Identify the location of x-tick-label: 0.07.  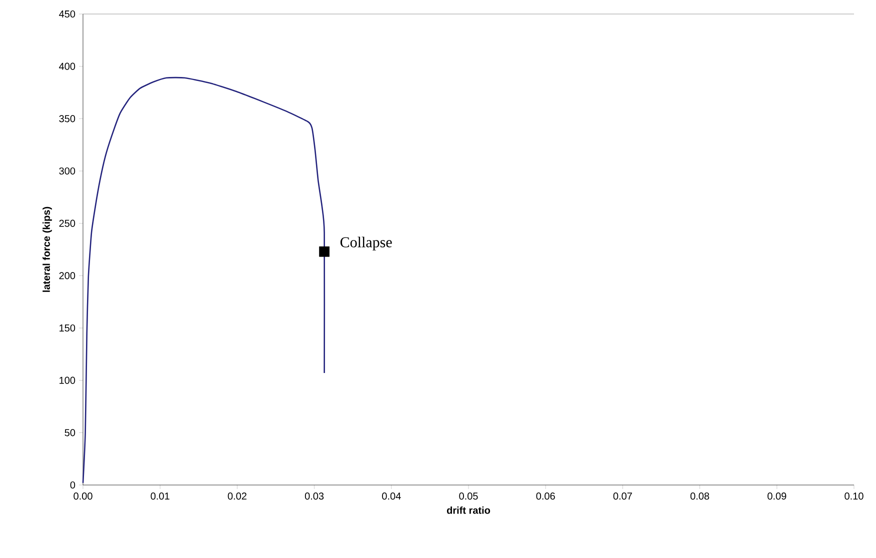
(622, 496).